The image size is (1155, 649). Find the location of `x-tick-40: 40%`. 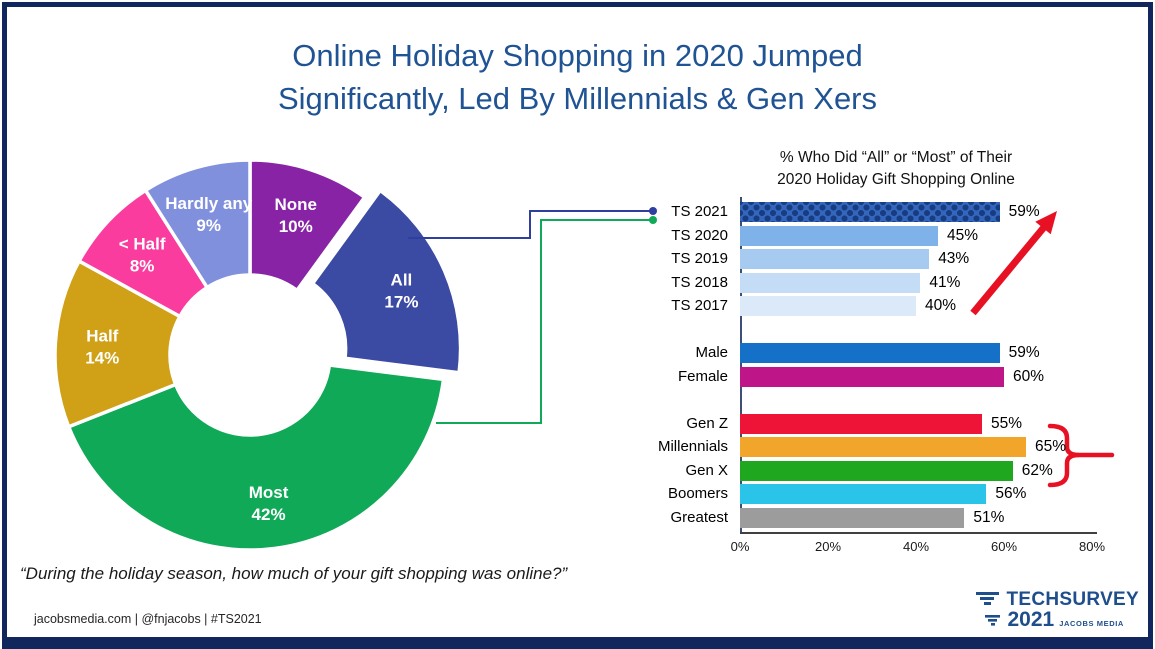

x-tick-40: 40% is located at coordinates (916, 546).